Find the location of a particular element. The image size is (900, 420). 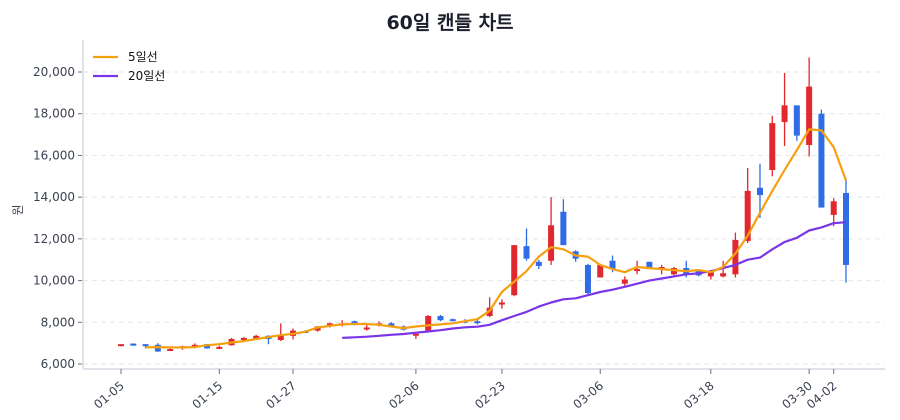

y-axis-label: 원 is located at coordinates (18, 209).